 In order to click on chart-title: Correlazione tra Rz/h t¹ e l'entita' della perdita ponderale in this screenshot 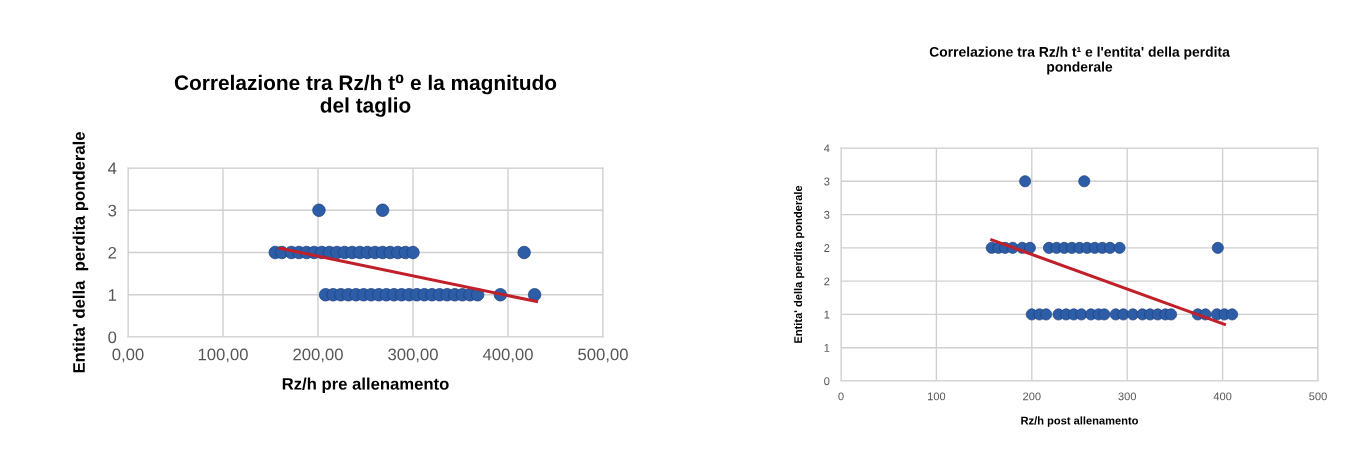, I will do `click(1079, 60)`.